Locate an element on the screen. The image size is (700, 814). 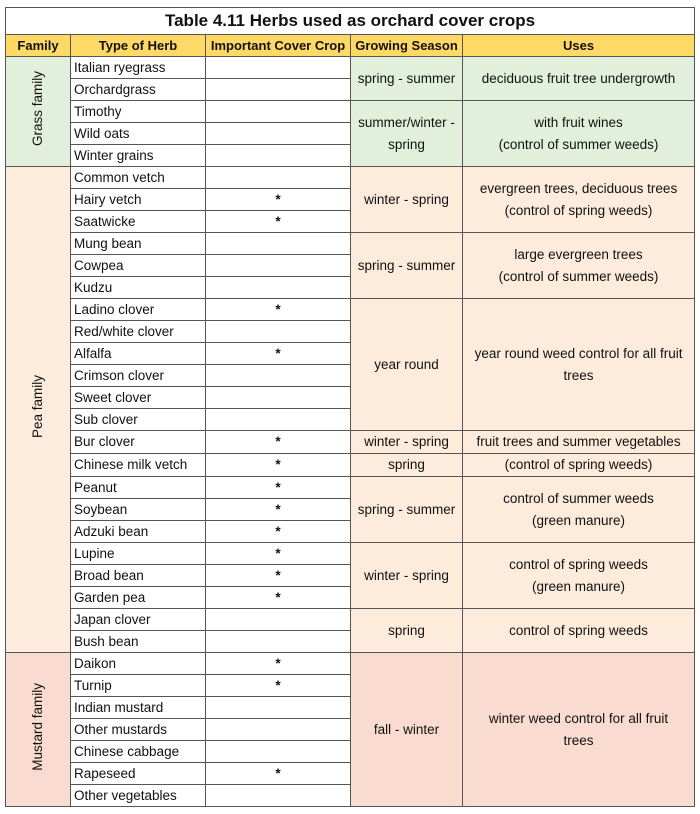
text-line: summer/winter - is located at coordinates (406, 122).